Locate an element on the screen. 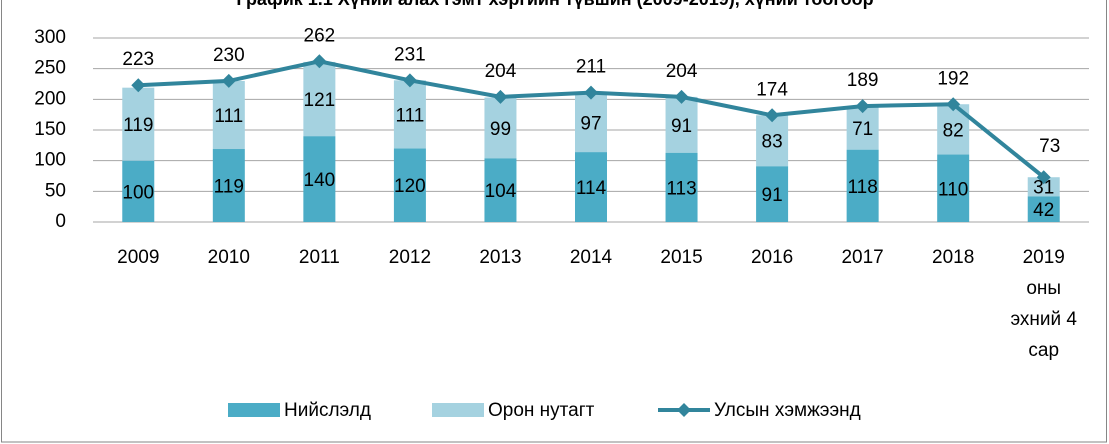  x-tick-label: 2014 is located at coordinates (591, 257).